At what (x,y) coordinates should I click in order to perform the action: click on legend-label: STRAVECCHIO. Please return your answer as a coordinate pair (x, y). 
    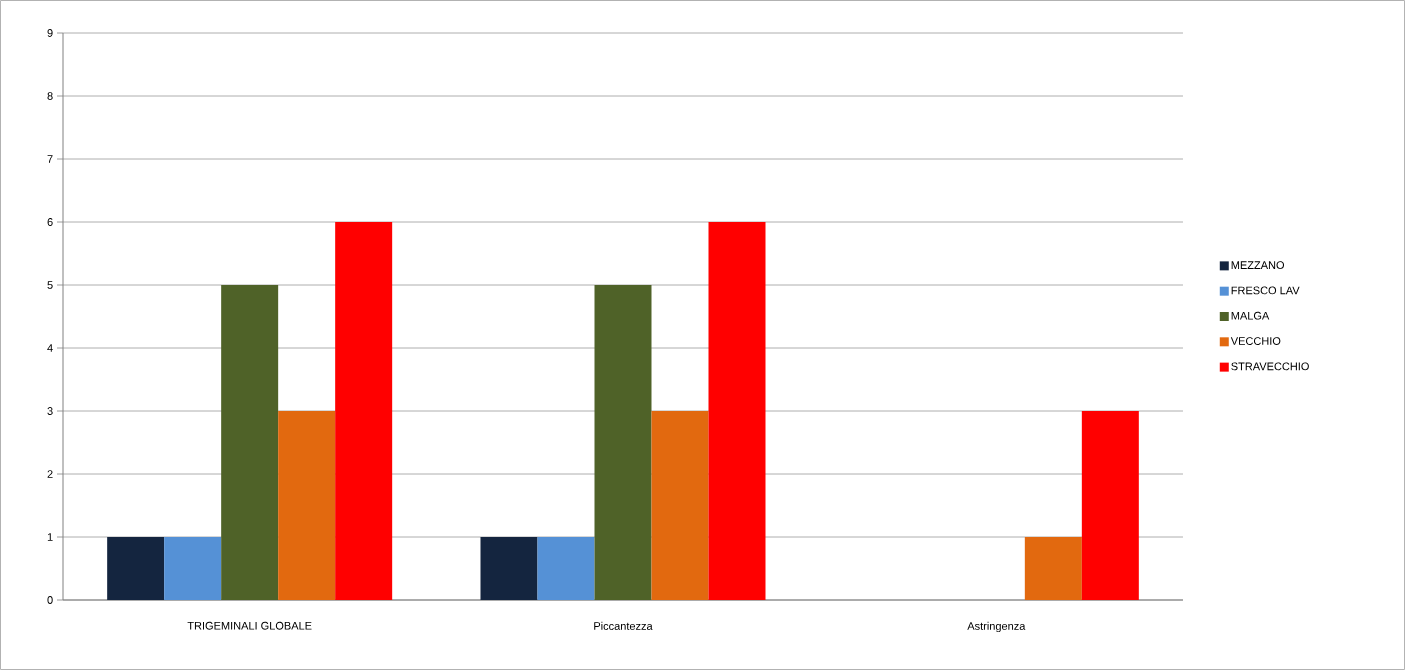
    Looking at the image, I should click on (1270, 366).